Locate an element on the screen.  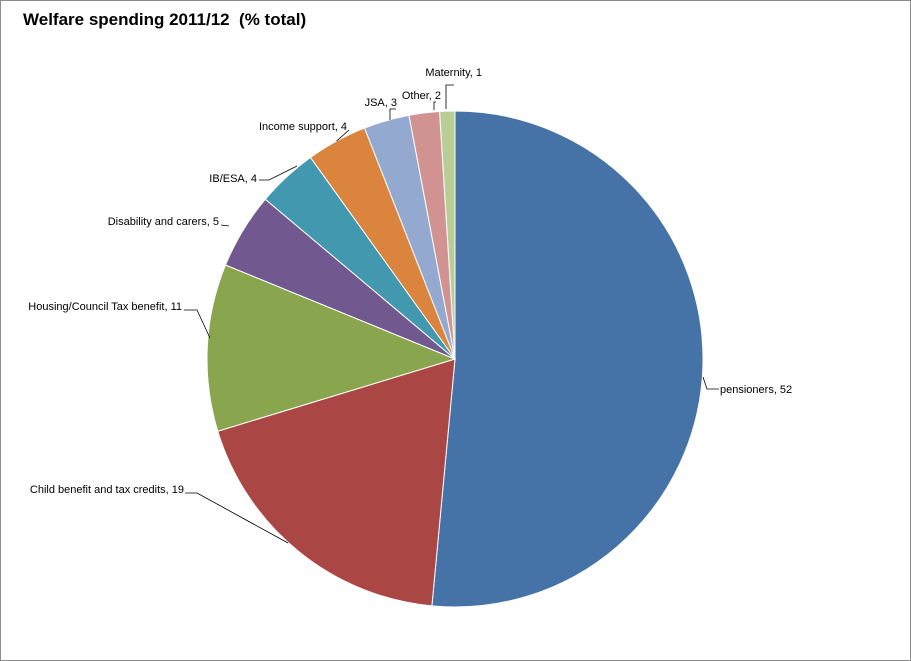
slice-label-ib-esa: IB/ESA, 4 is located at coordinates (233, 179).